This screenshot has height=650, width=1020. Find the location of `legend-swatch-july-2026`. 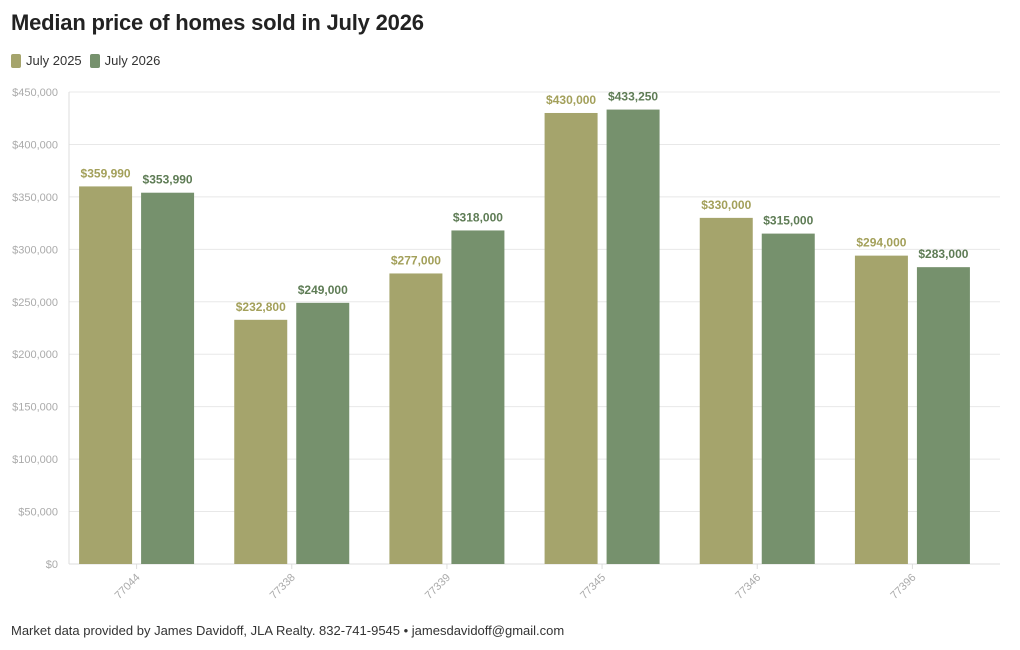

legend-swatch-july-2026 is located at coordinates (94, 60).